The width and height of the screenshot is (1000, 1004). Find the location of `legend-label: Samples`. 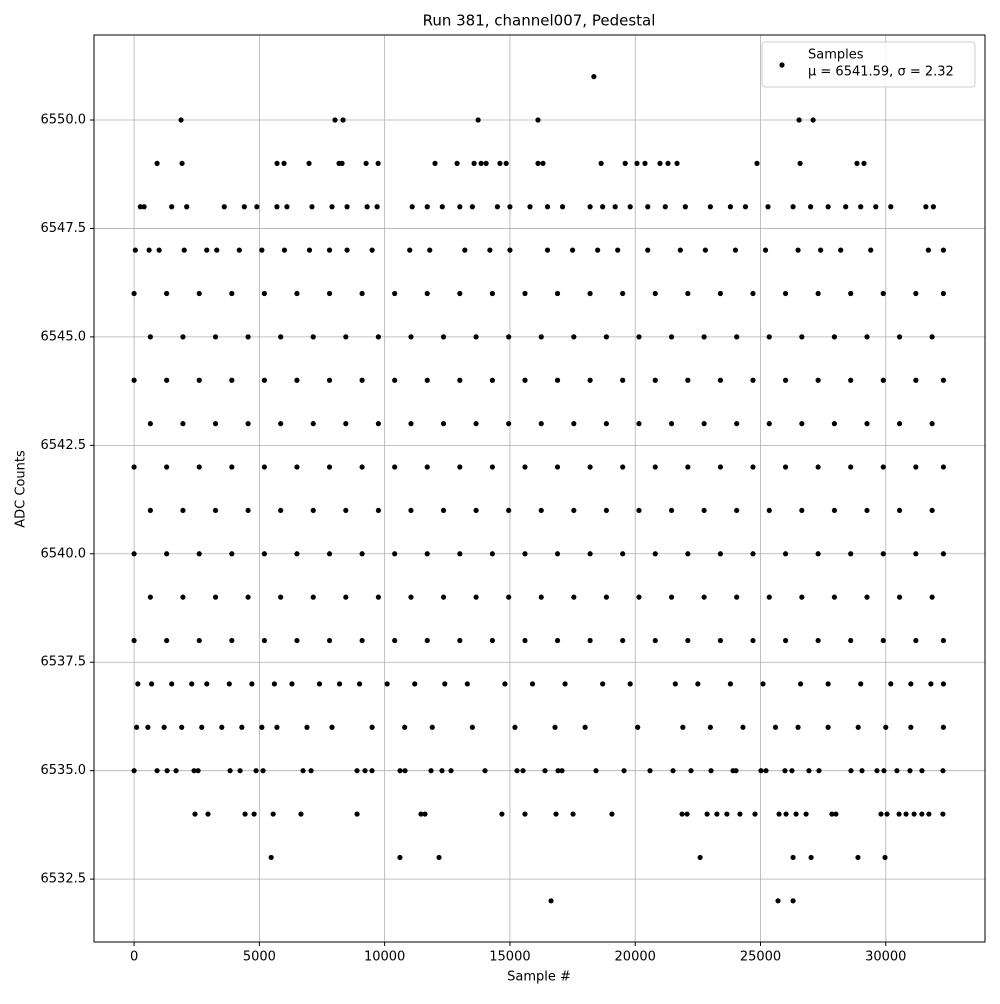

legend-label: Samples is located at coordinates (836, 55).